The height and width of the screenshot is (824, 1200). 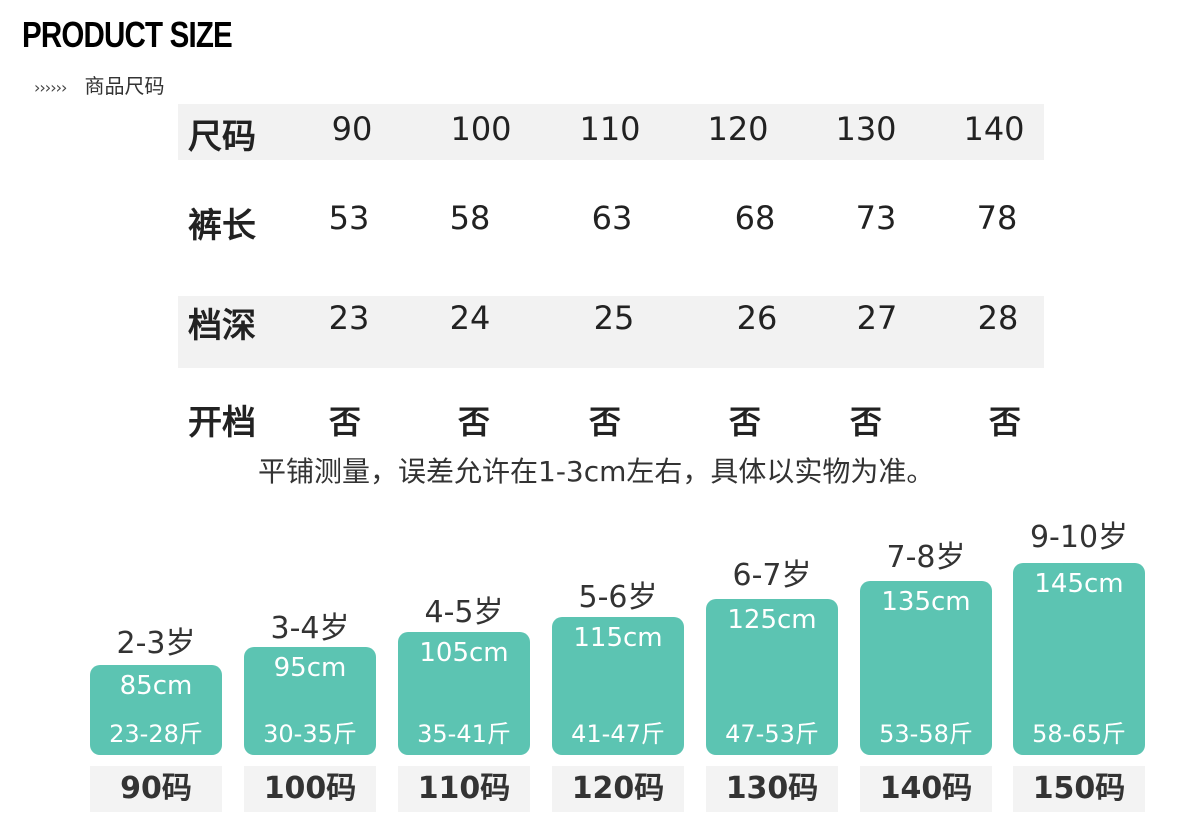 What do you see at coordinates (876, 218) in the screenshot?
I see `table-cell: 73` at bounding box center [876, 218].